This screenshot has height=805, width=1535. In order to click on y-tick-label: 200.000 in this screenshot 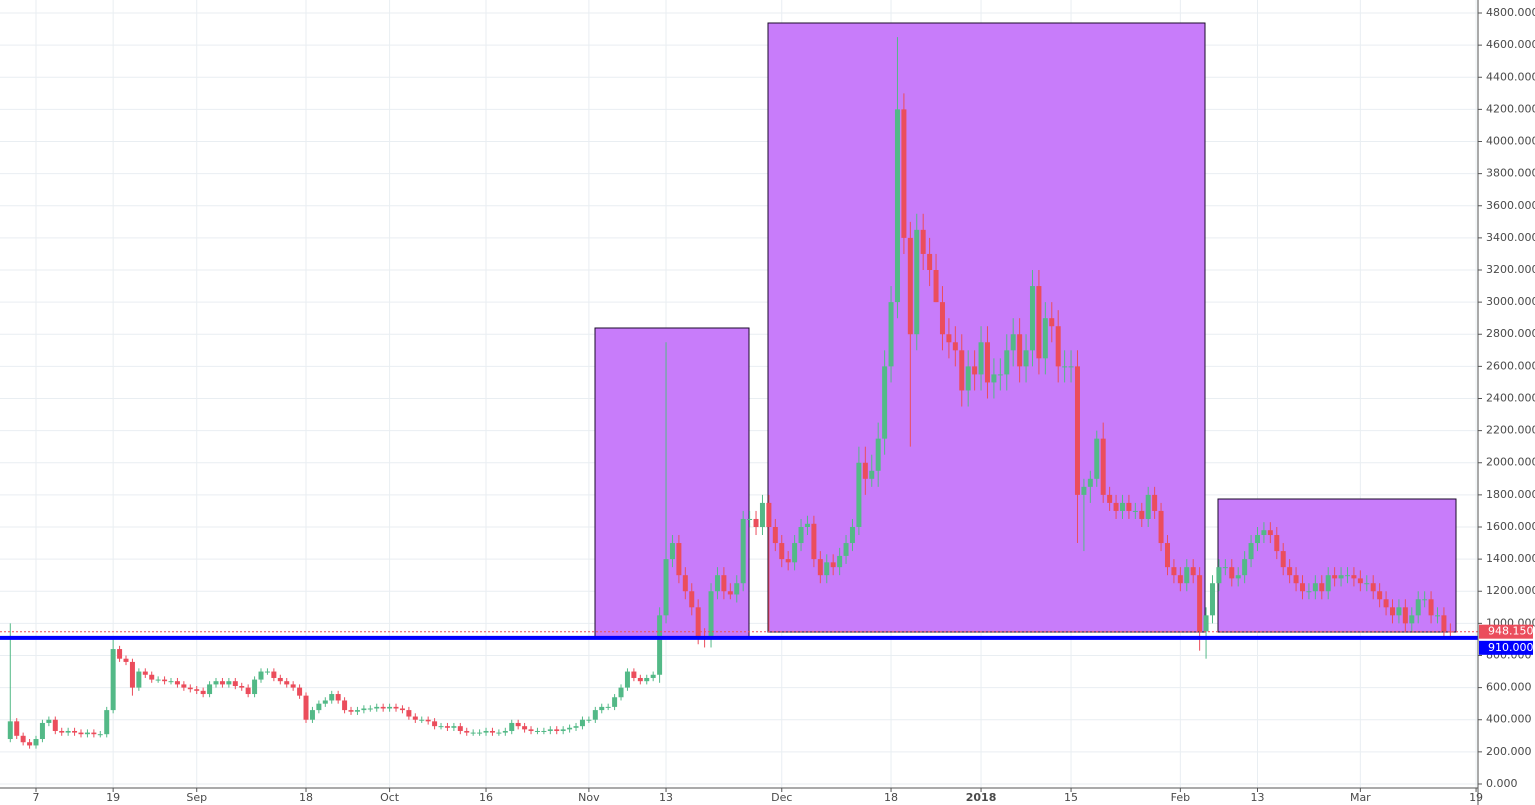, I will do `click(1509, 751)`.